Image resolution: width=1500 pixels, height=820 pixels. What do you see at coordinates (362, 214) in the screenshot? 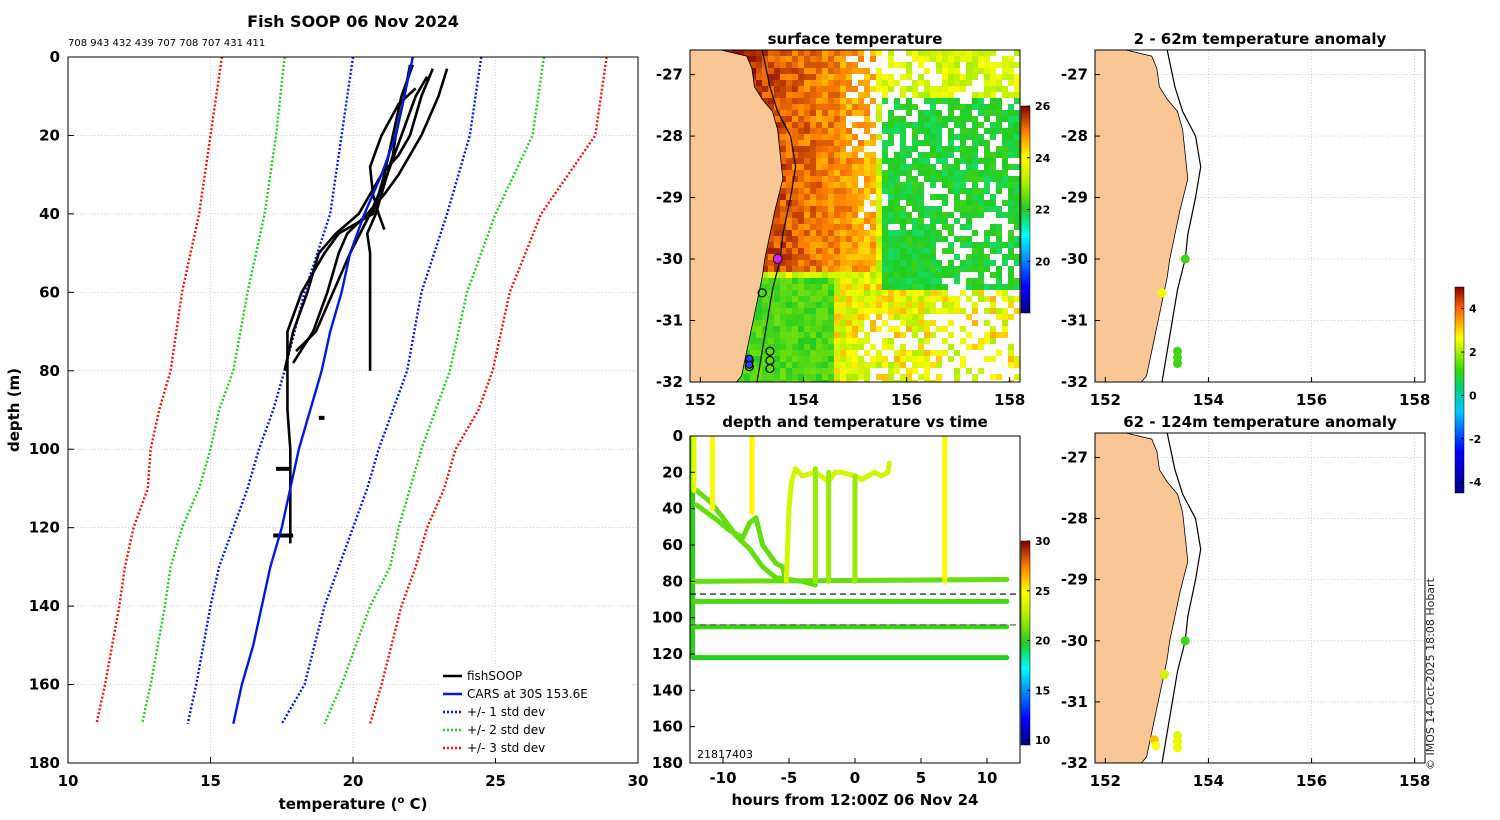
I see `fishsoop-profile` at bounding box center [362, 214].